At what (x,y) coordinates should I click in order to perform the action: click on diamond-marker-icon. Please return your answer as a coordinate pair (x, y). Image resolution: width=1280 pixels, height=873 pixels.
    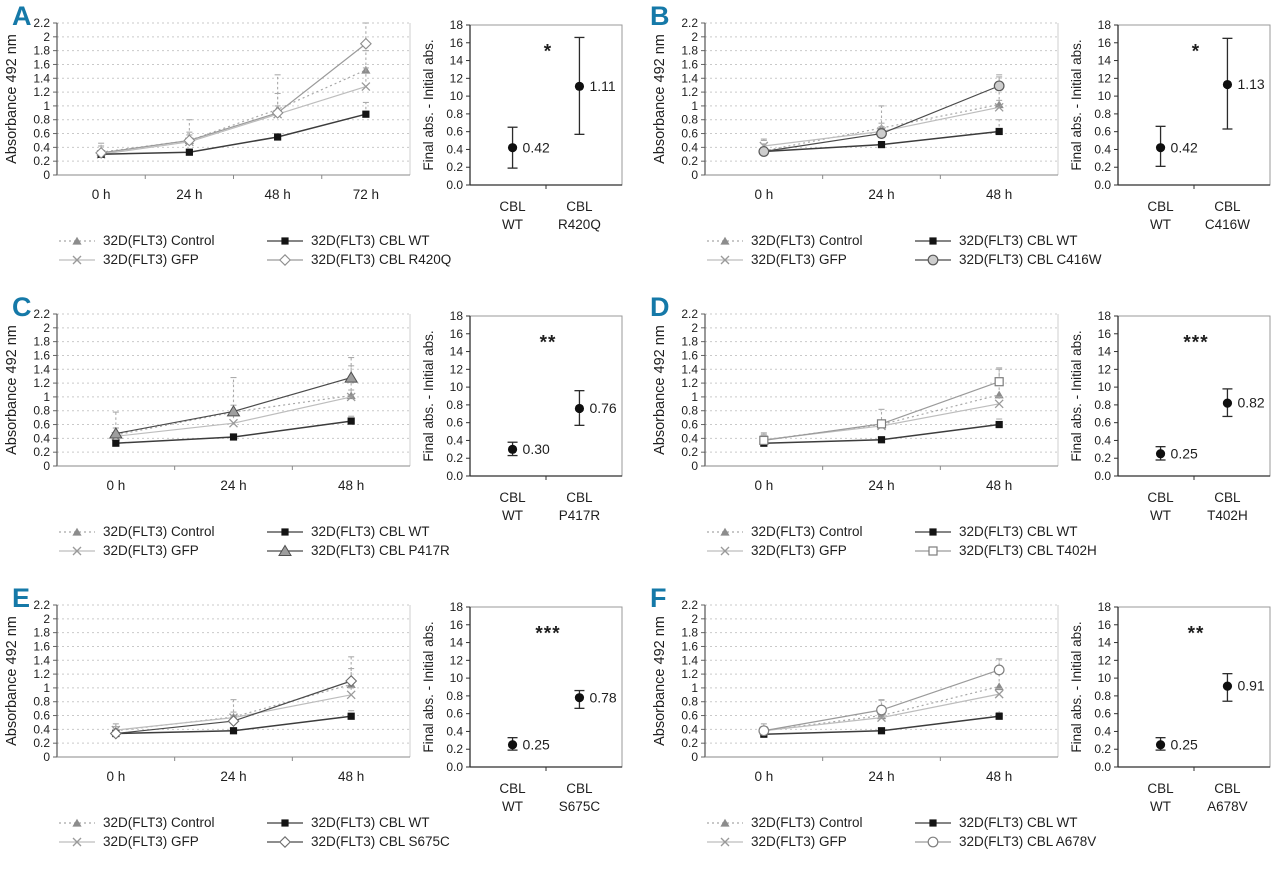
    Looking at the image, I should click on (285, 260).